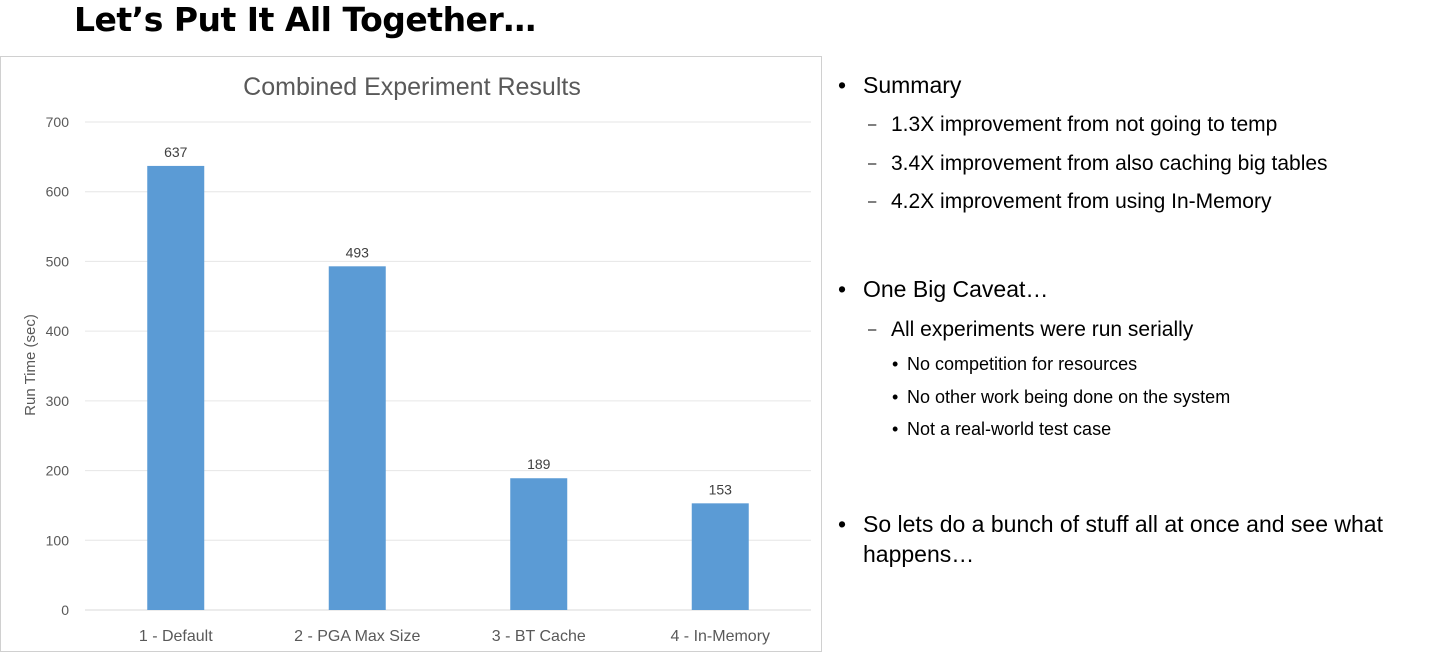 This screenshot has height=665, width=1448. I want to click on y-tick-label: 400, so click(58, 331).